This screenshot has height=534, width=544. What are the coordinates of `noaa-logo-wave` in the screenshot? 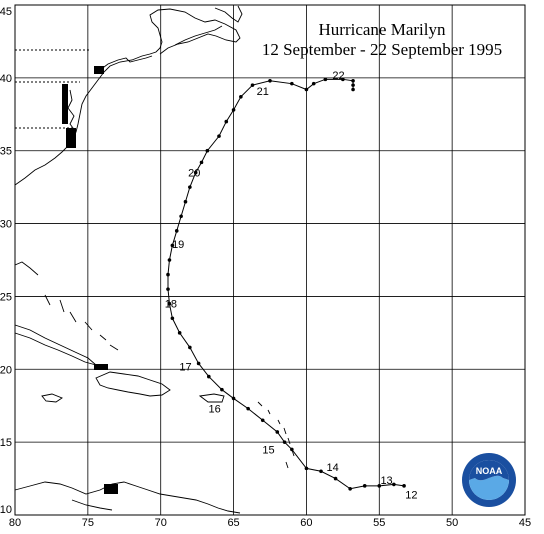 It's located at (489, 487).